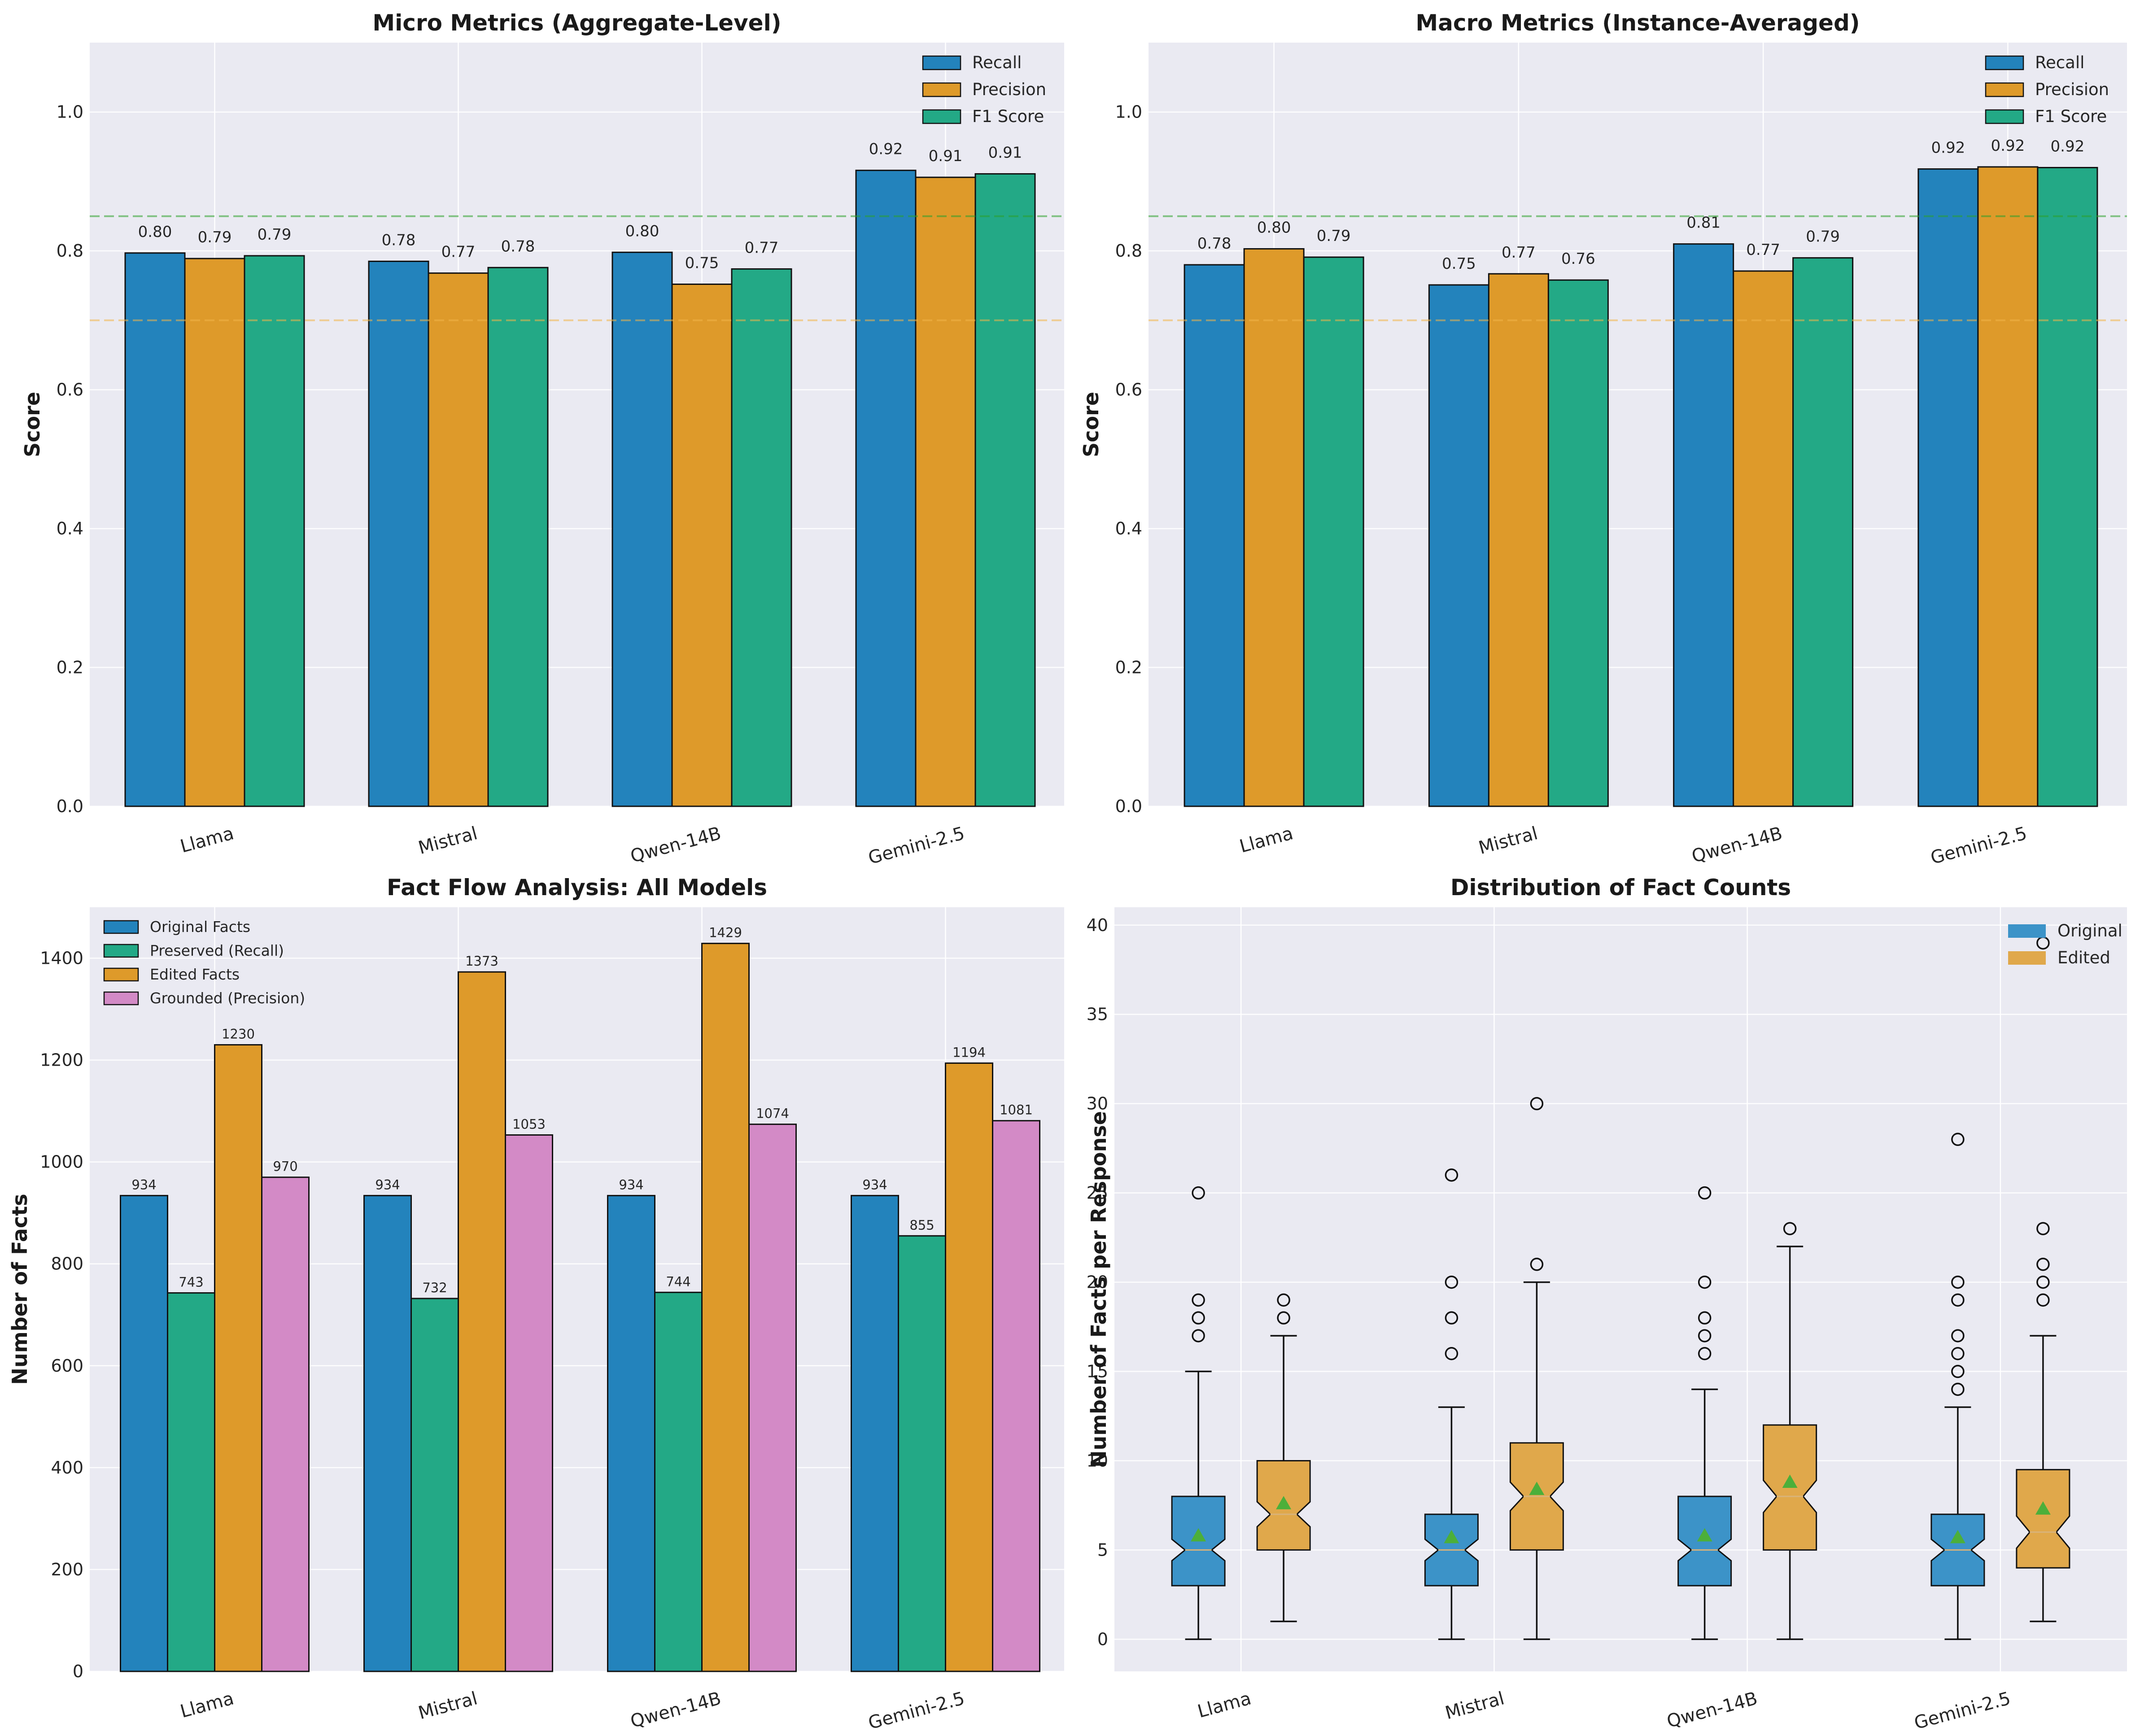 This screenshot has height=1736, width=2140. I want to click on legend-label: Precision, so click(1009, 90).